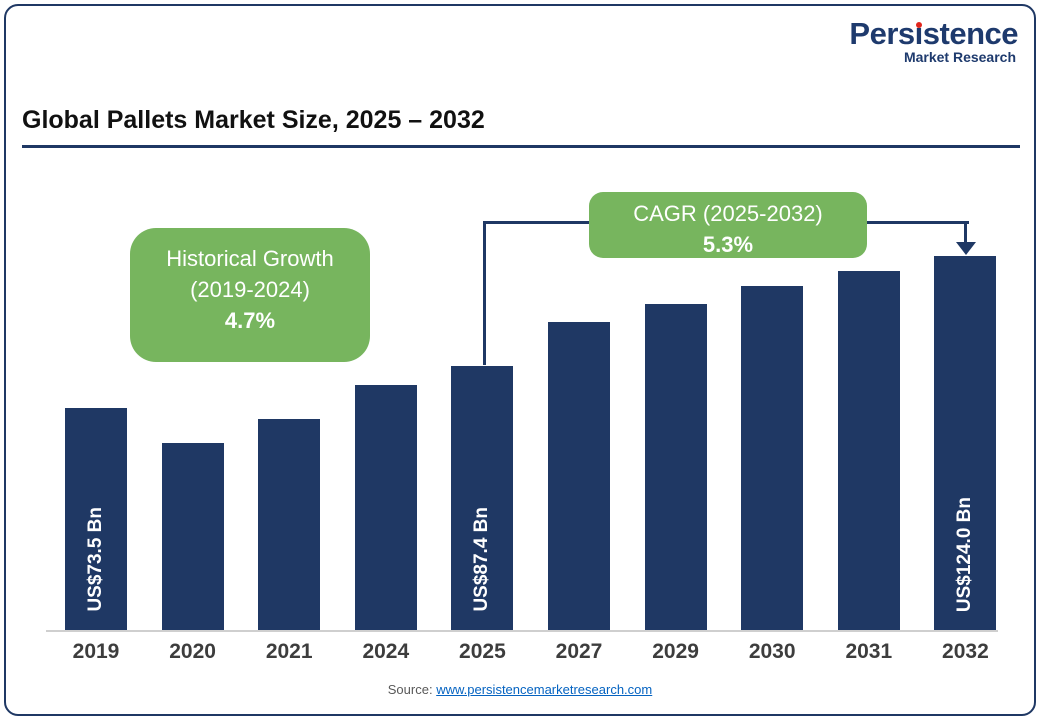 This screenshot has width=1040, height=720. What do you see at coordinates (772, 457) in the screenshot?
I see `bar-2030` at bounding box center [772, 457].